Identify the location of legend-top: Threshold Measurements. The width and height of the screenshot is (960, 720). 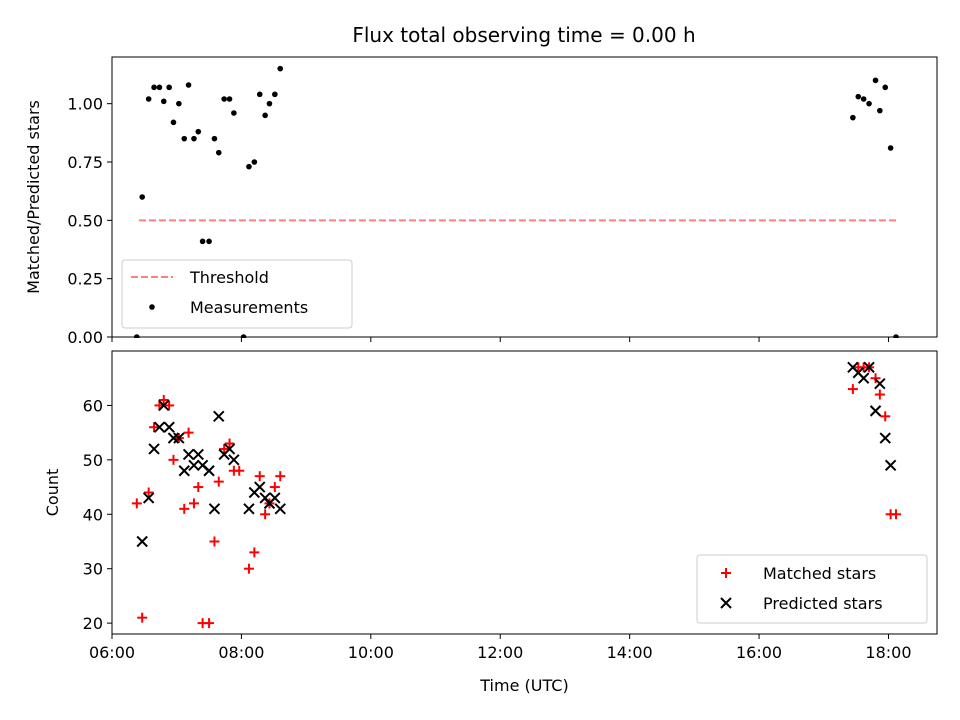
(237, 294).